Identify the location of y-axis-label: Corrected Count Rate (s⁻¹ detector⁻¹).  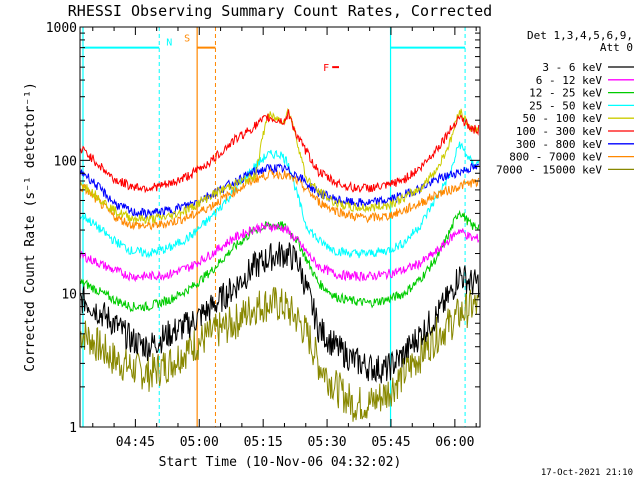
(30, 227).